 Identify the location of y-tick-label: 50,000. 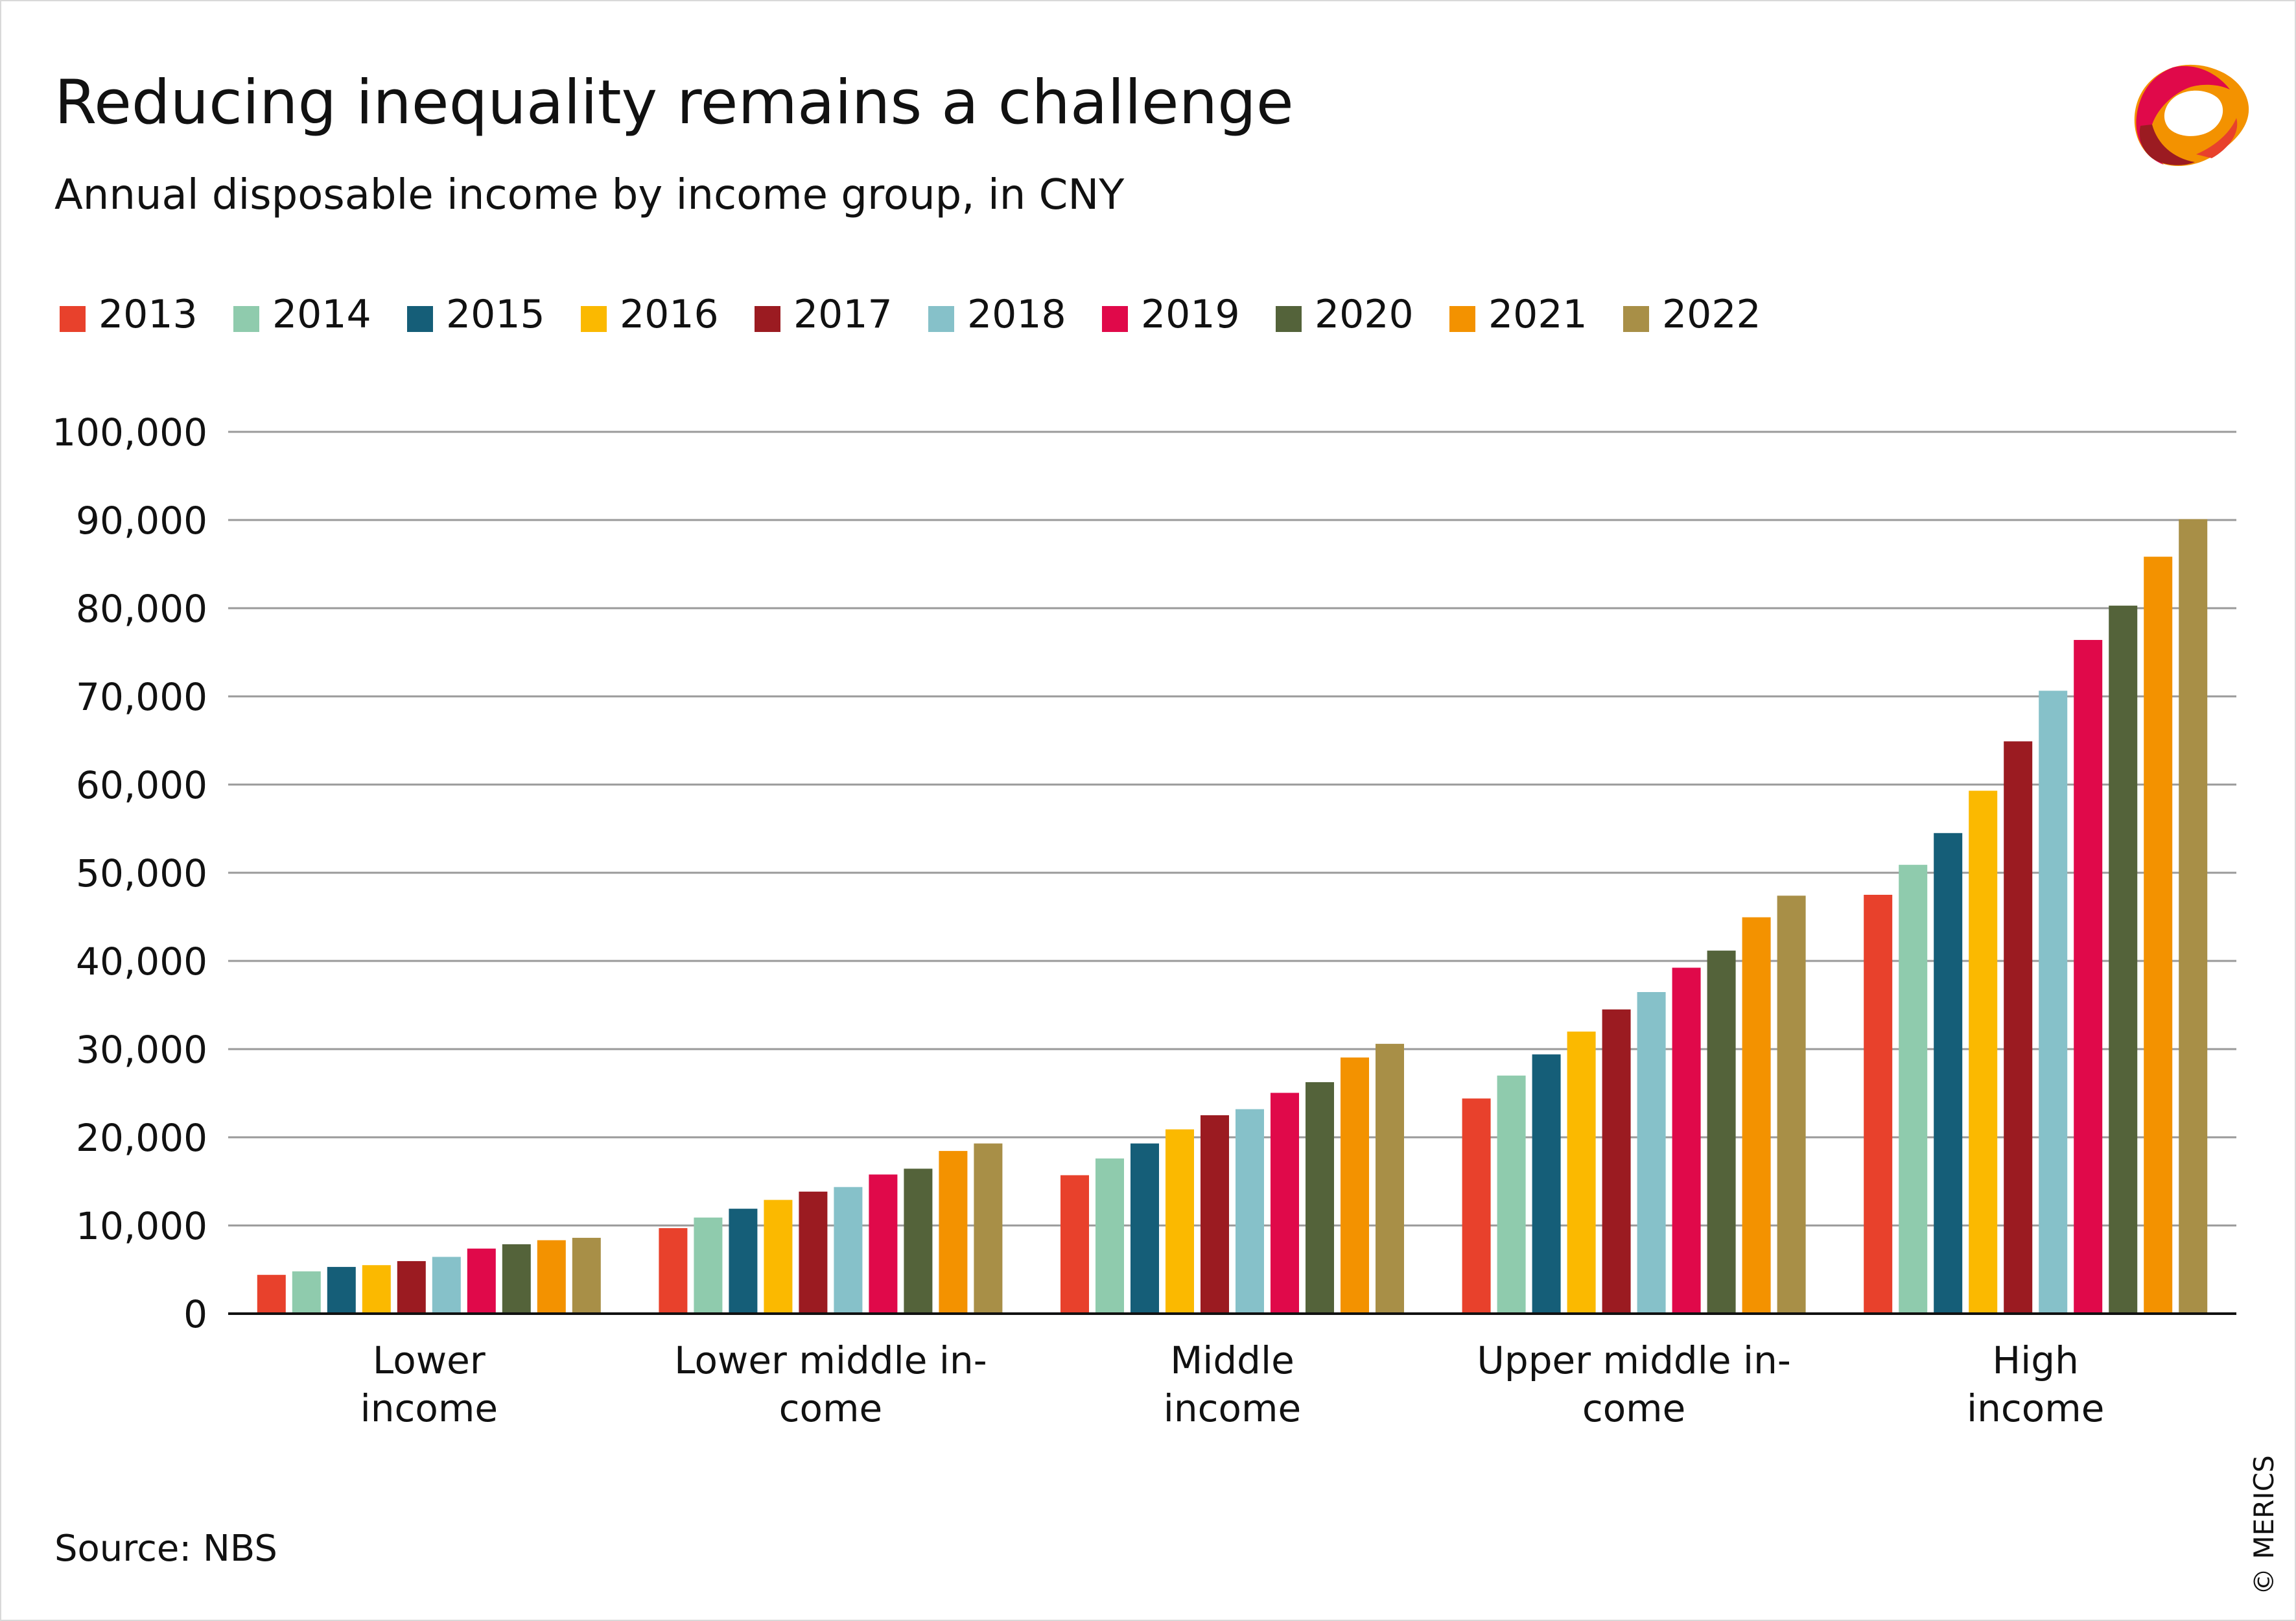
(141, 873).